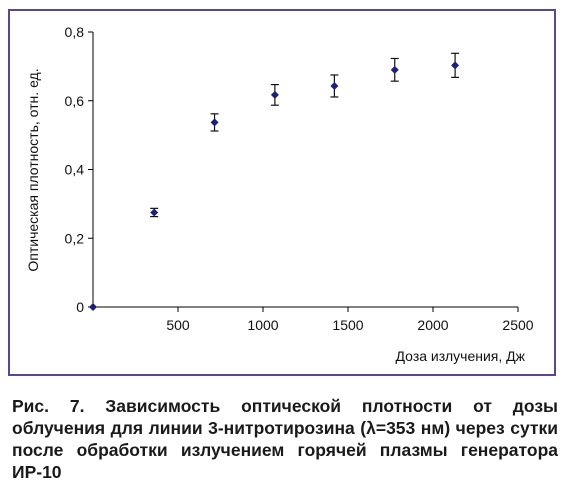 Image resolution: width=570 pixels, height=502 pixels. I want to click on y-tick-label: 0,2, so click(75, 238).